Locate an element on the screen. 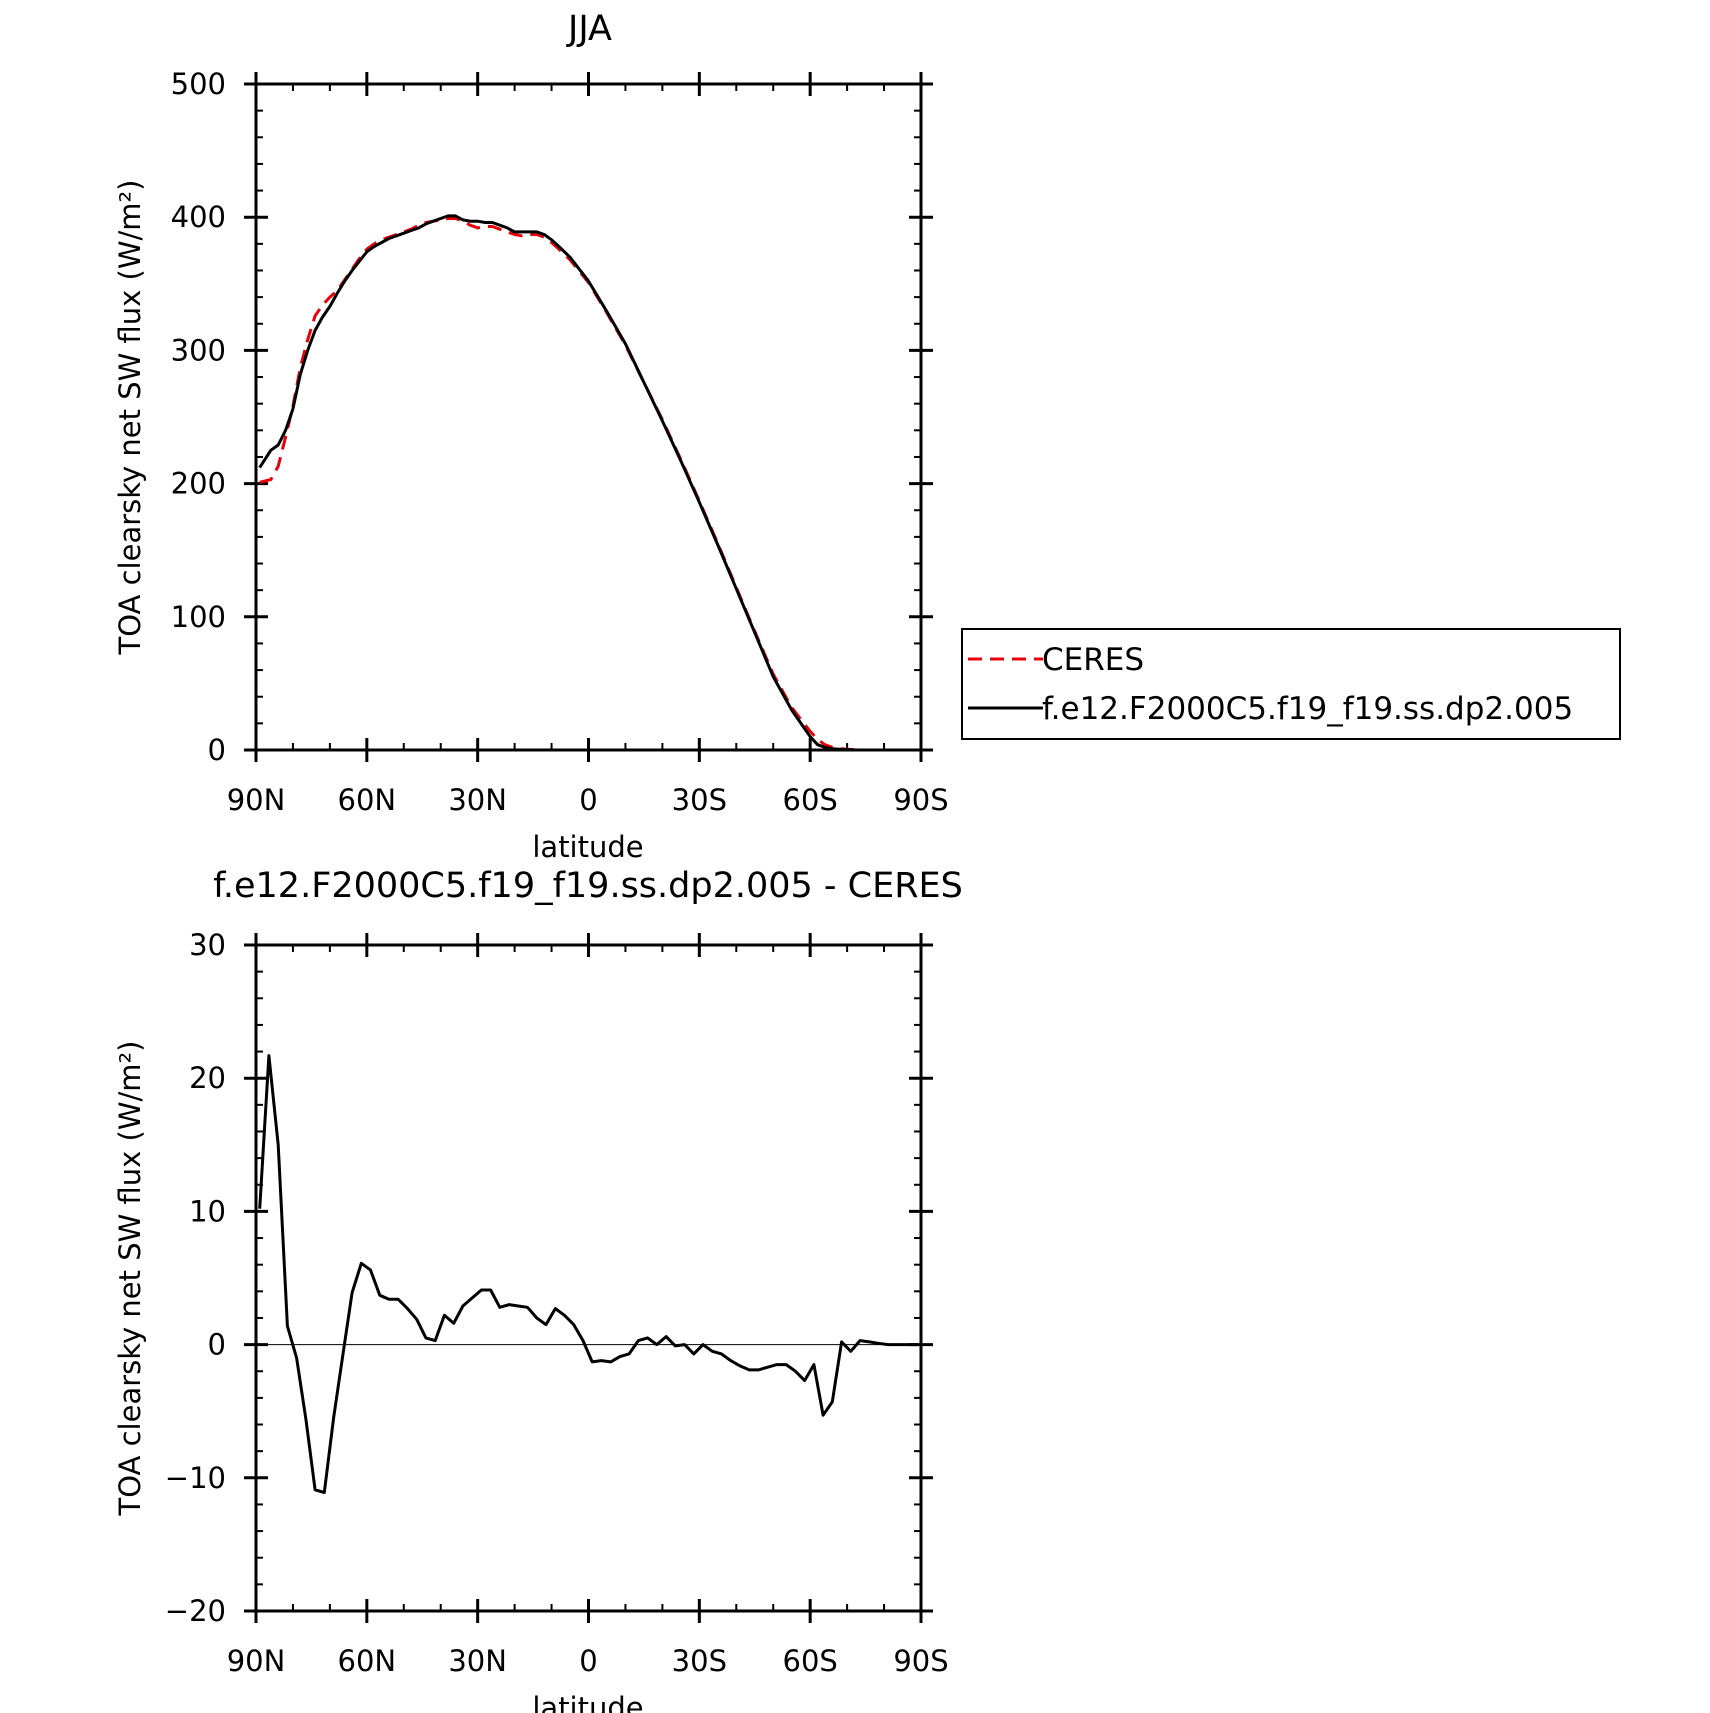 Image resolution: width=1710 pixels, height=1713 pixels. bottom-y-tick-label: 0 is located at coordinates (217, 1345).